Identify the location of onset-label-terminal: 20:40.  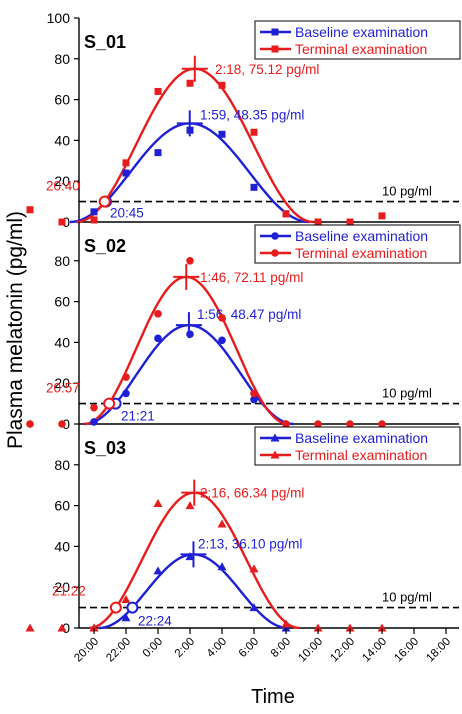
(63, 186).